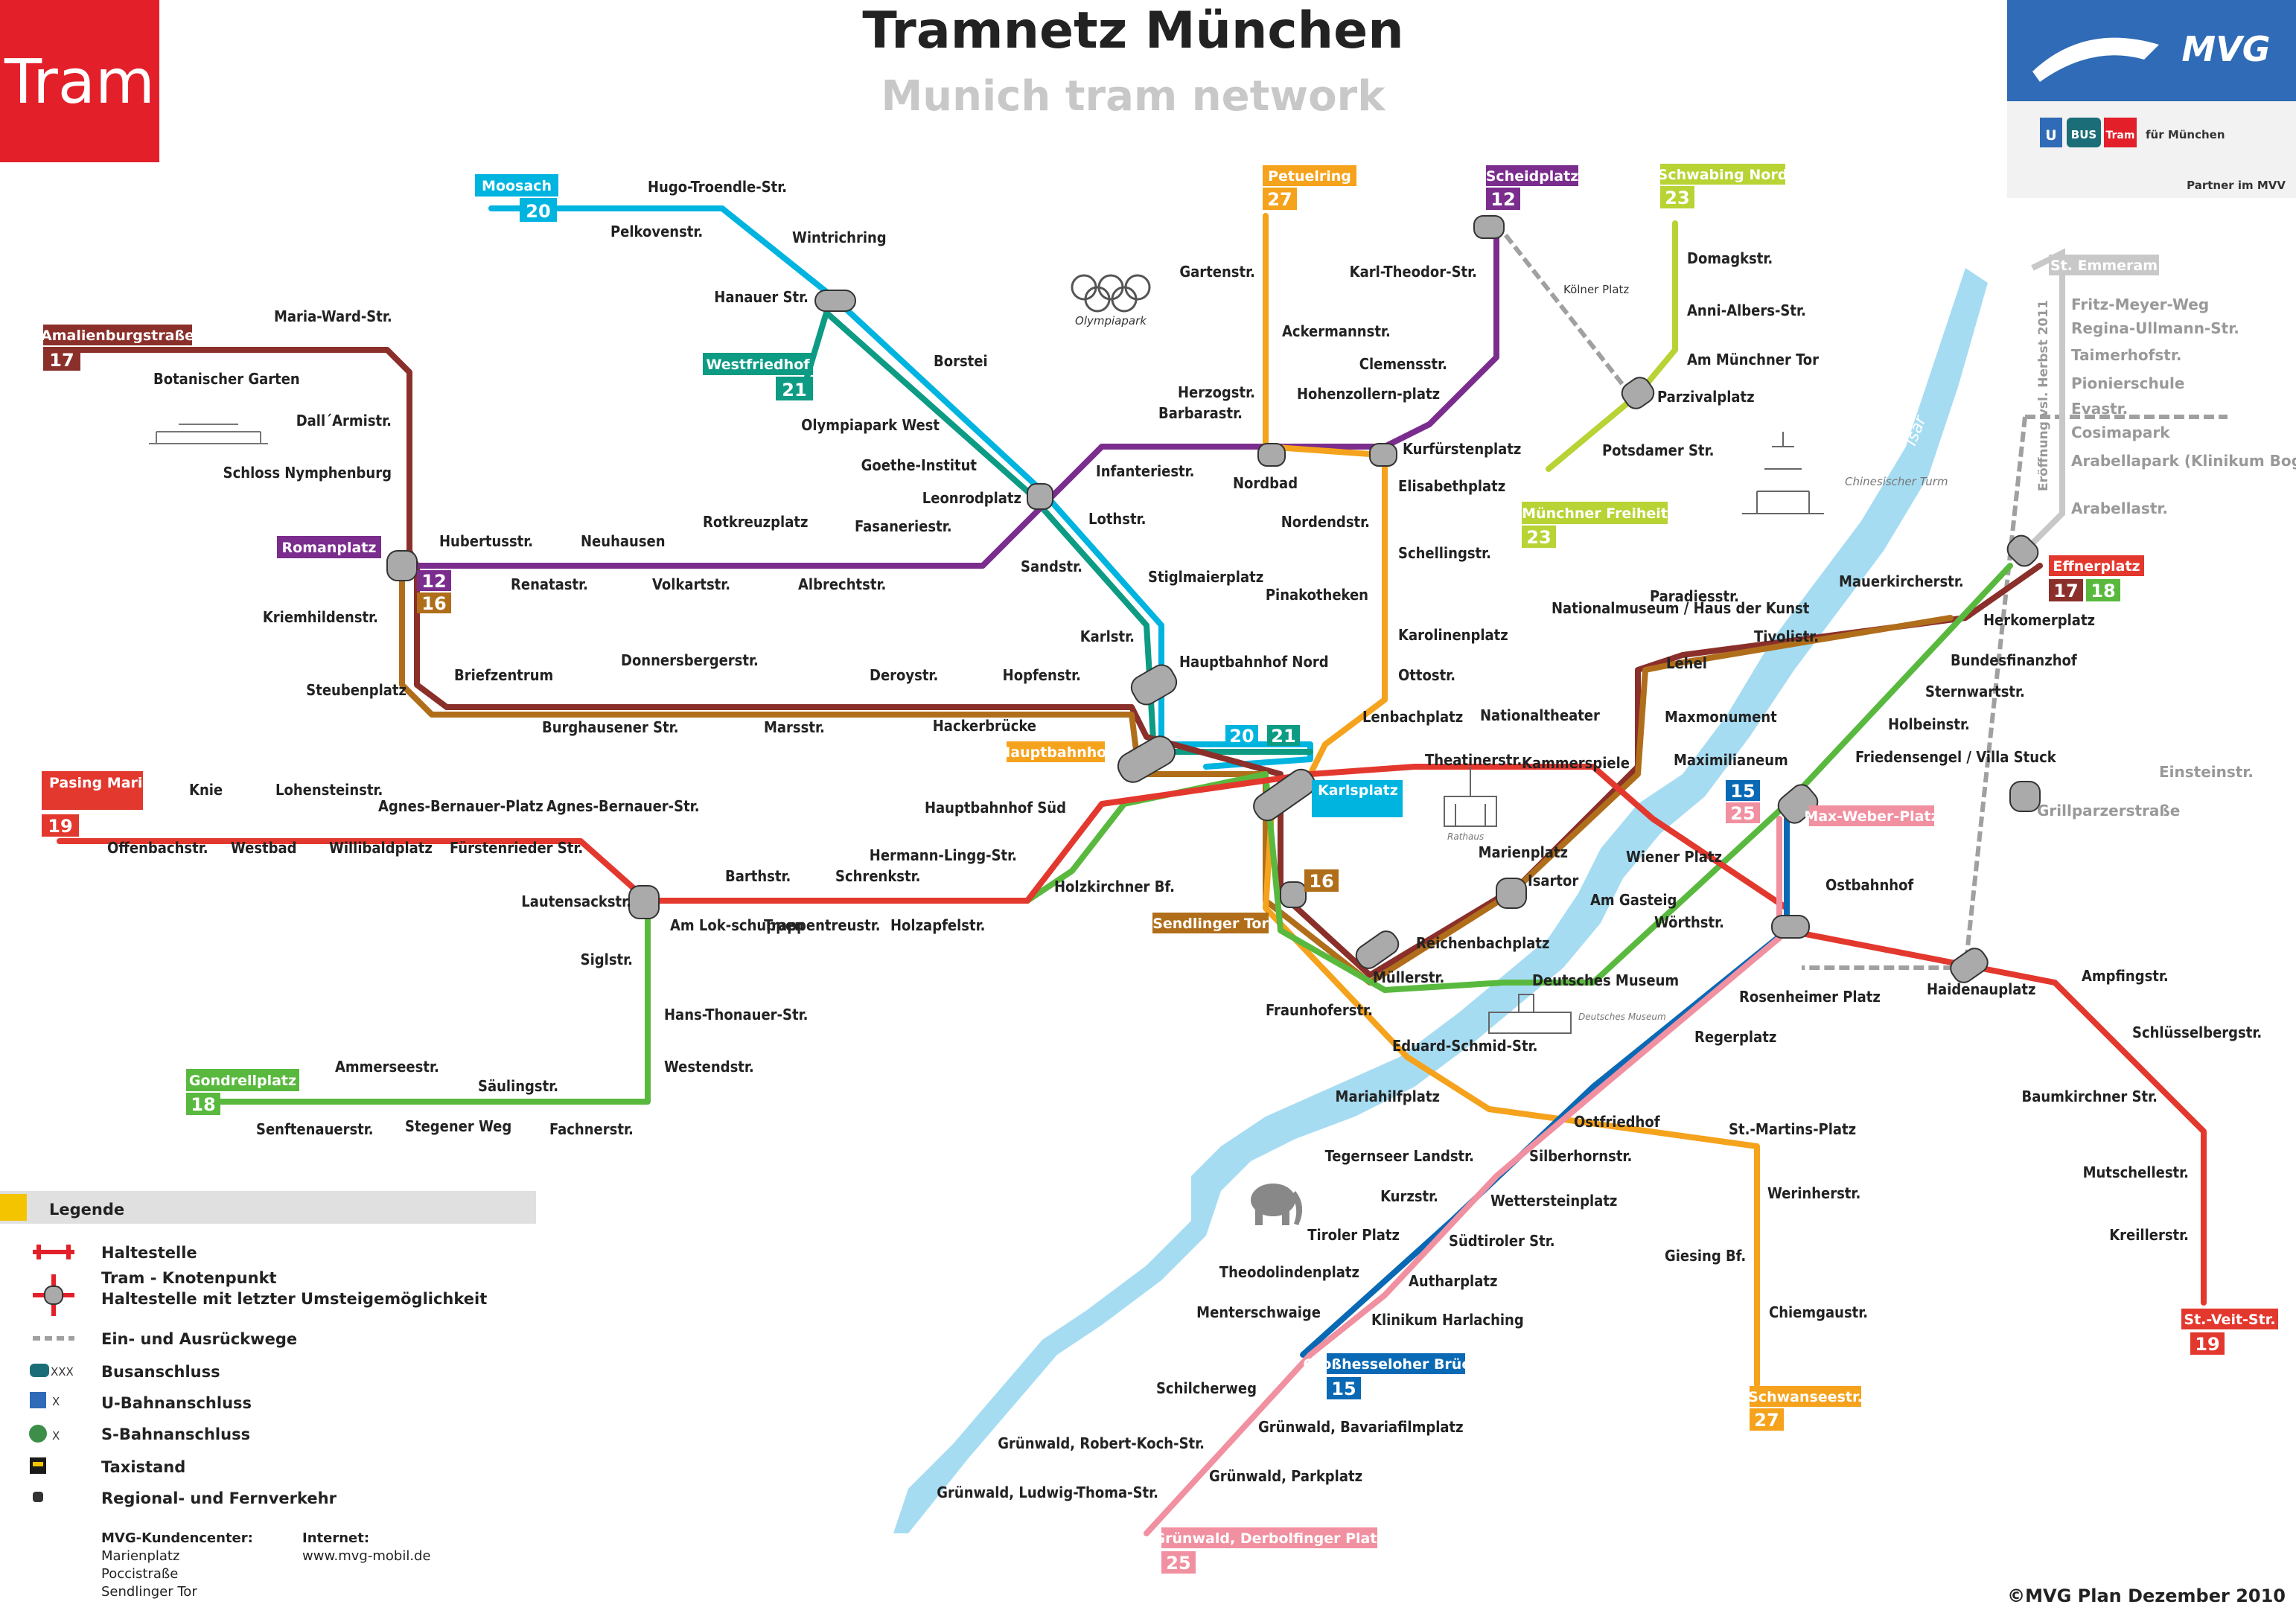 This screenshot has width=2296, height=1616. Describe the element at coordinates (1269, 1538) in the screenshot. I see `svg-text: Grünwald, Derbolfinger Platz` at that location.